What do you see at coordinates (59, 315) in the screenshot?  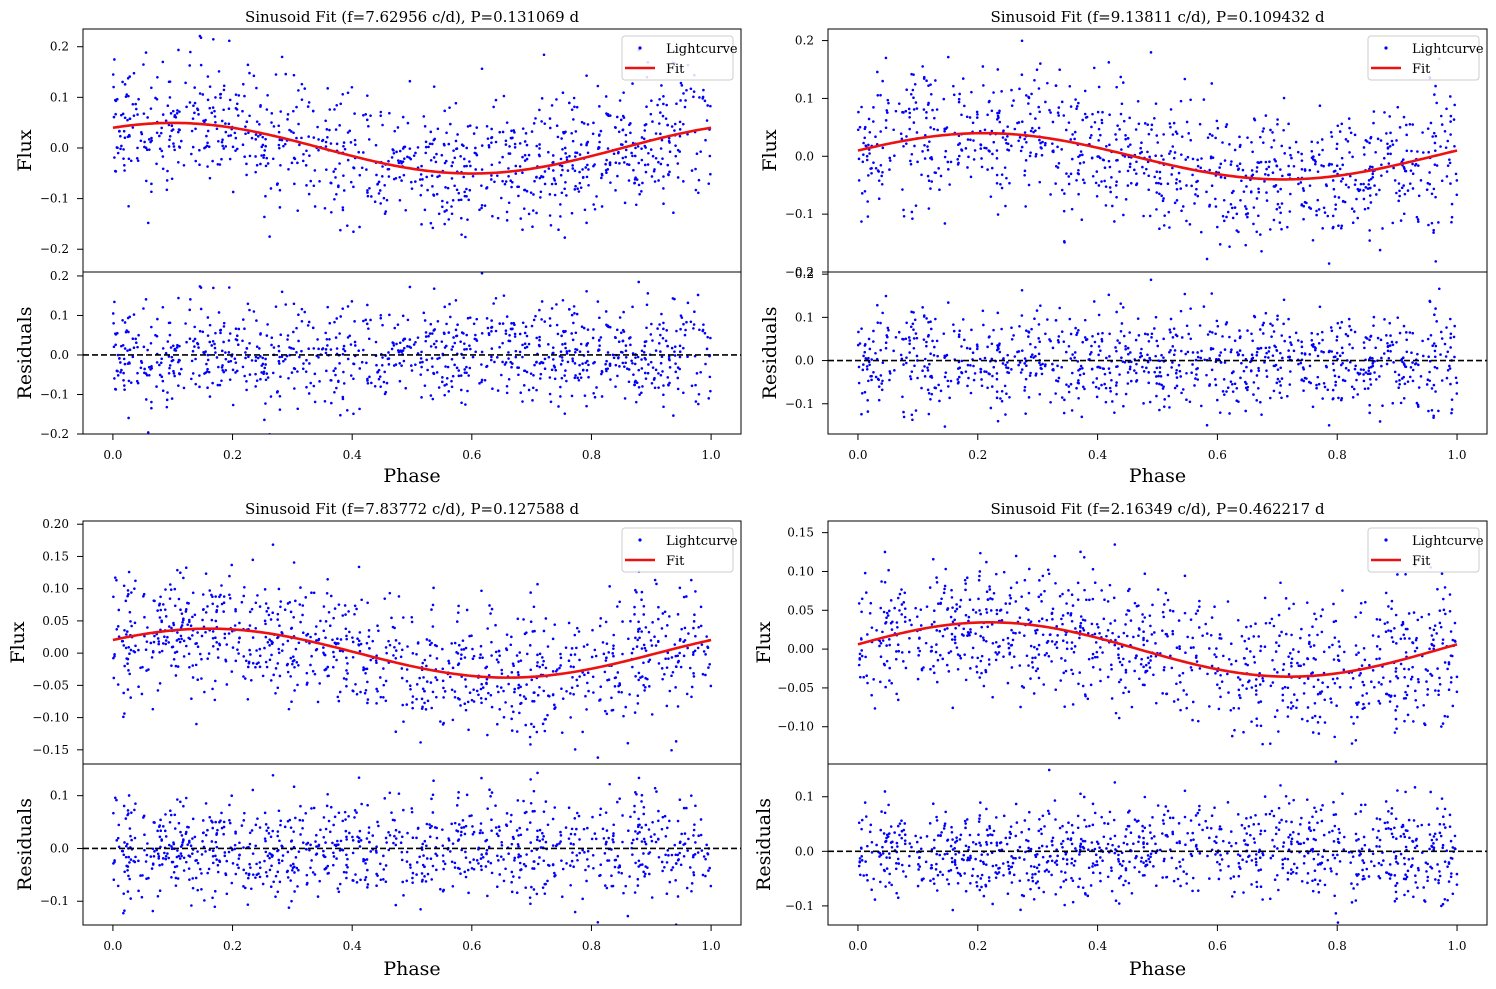 I see `residual-y-tick-label: 0.1` at bounding box center [59, 315].